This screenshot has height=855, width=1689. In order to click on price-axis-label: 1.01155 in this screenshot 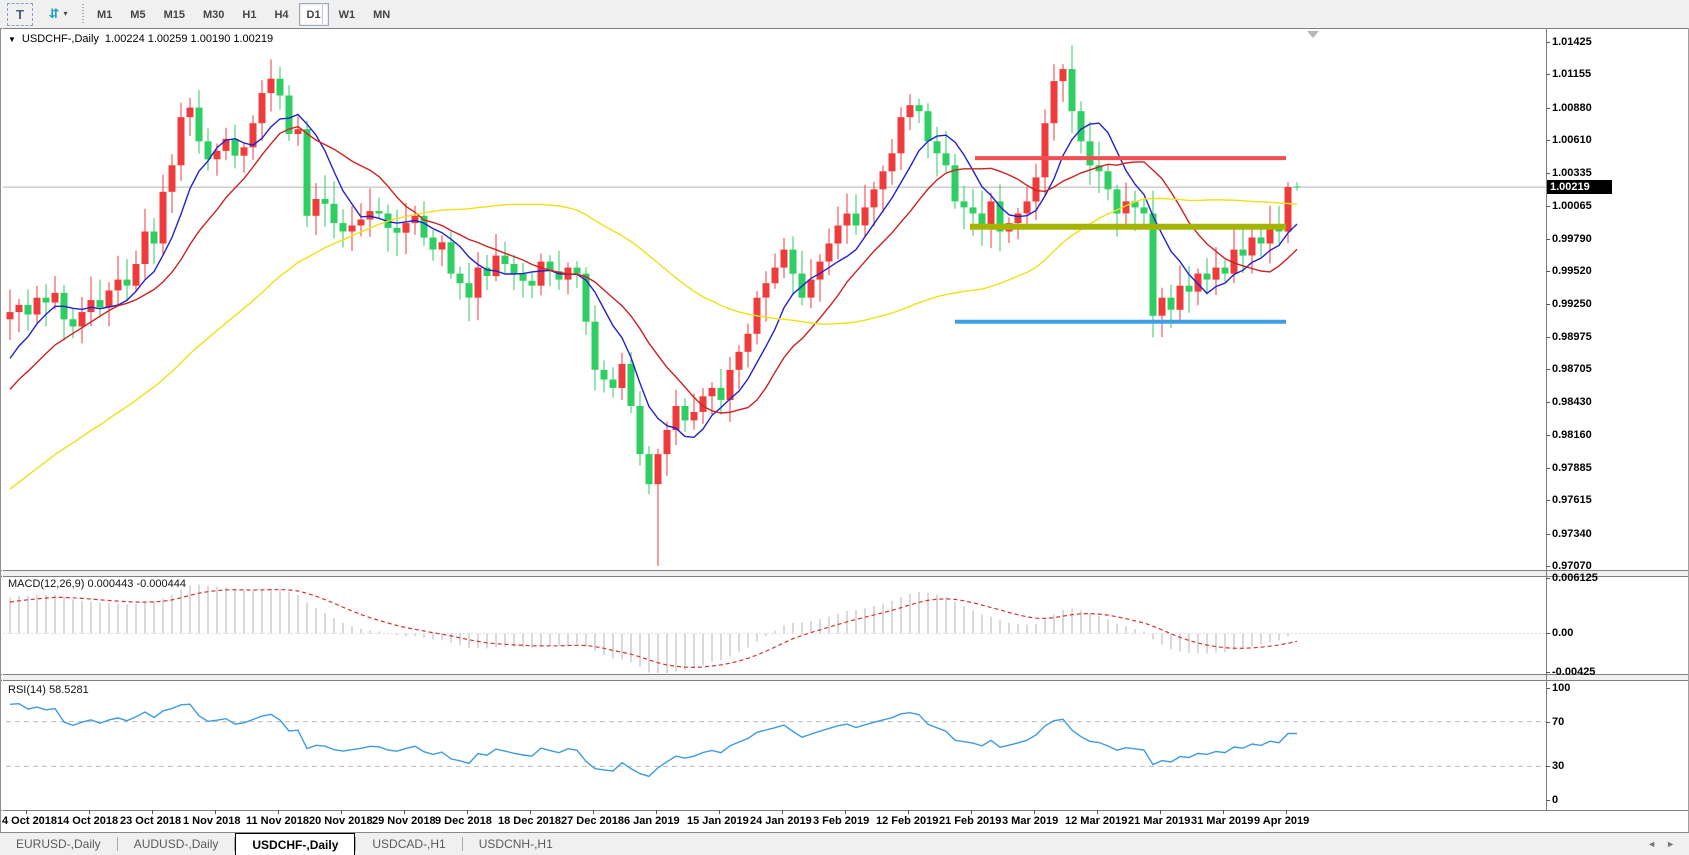, I will do `click(1572, 74)`.